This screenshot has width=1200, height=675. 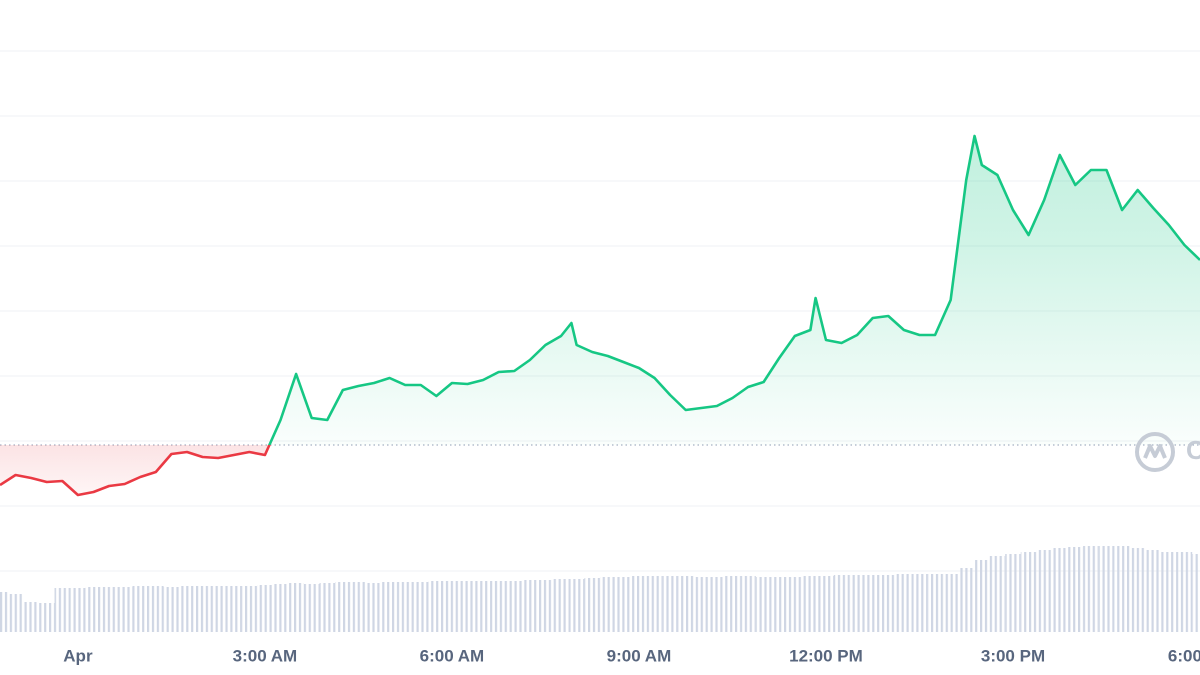 I want to click on x-tick-label: 12:00 PM, so click(x=826, y=655).